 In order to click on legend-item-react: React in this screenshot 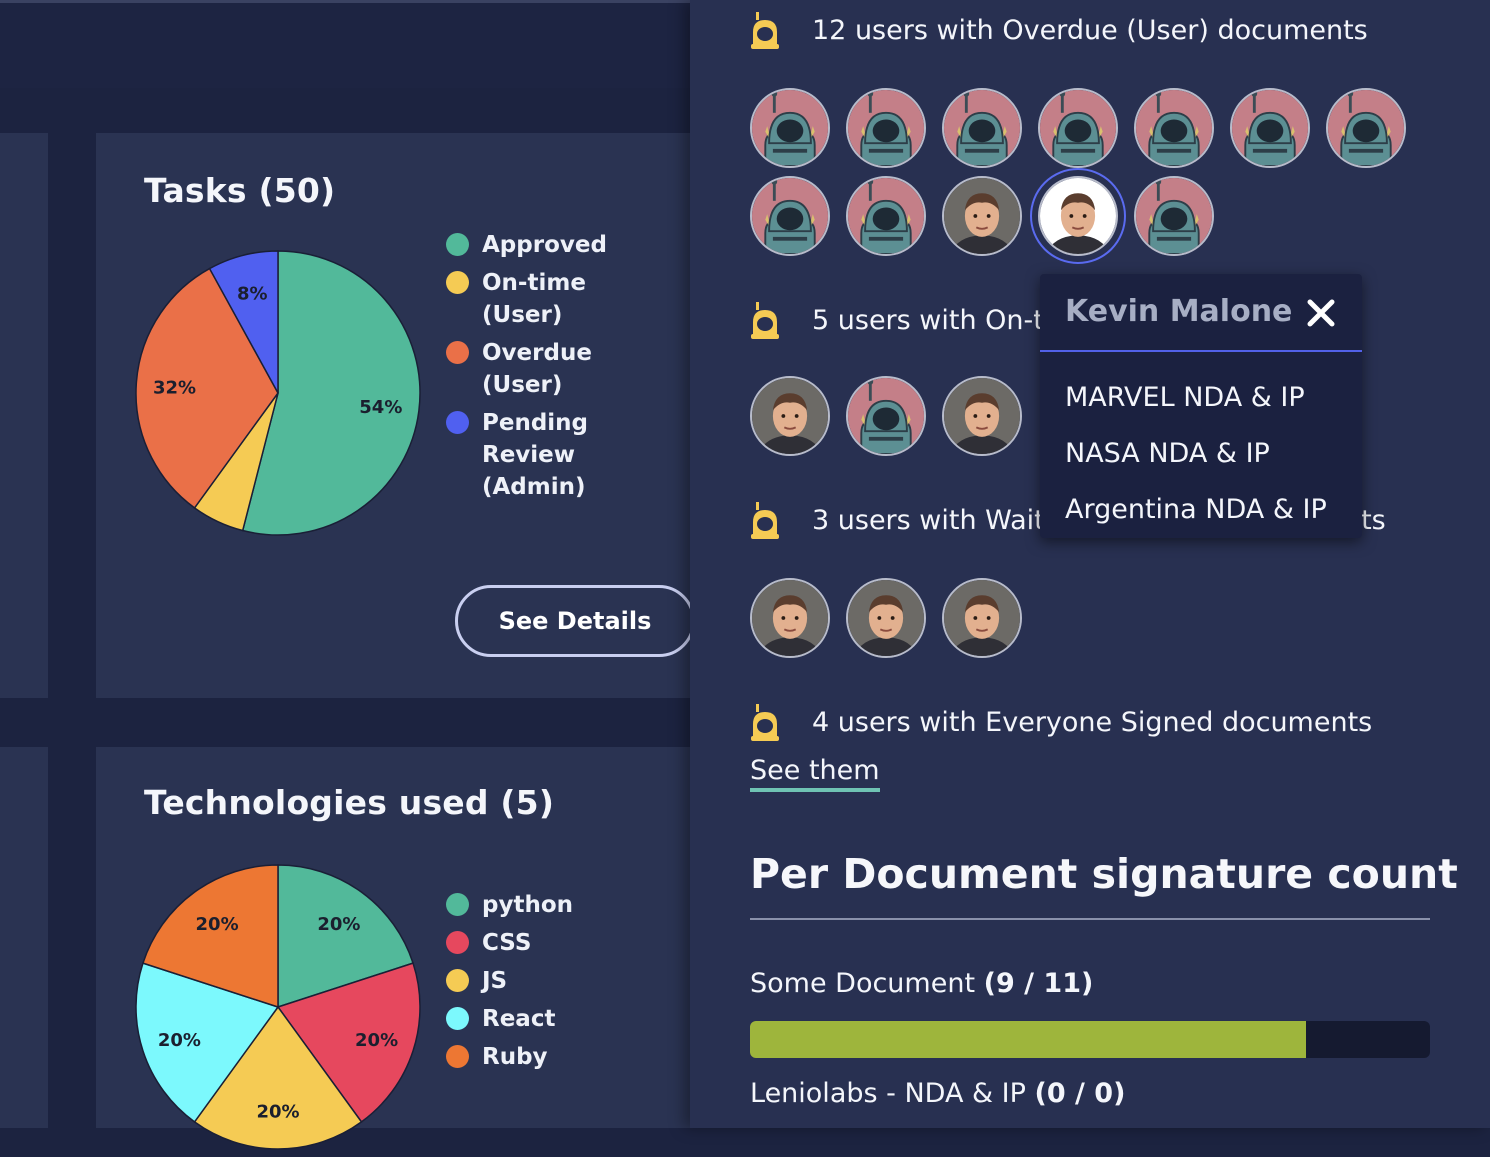, I will do `click(534, 1019)`.